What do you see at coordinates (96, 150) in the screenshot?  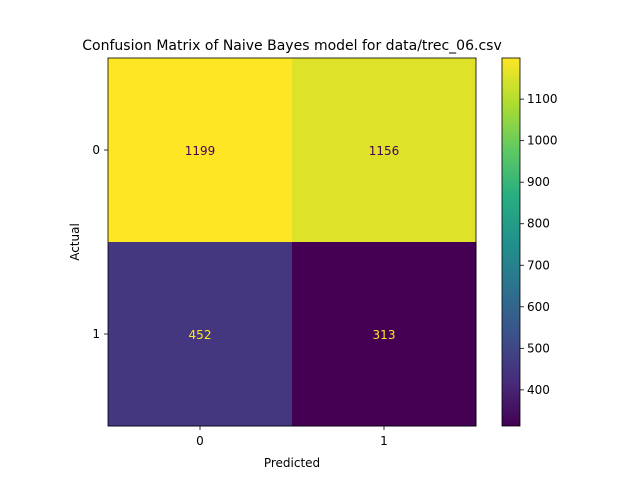 I see `y-tick-label: 0` at bounding box center [96, 150].